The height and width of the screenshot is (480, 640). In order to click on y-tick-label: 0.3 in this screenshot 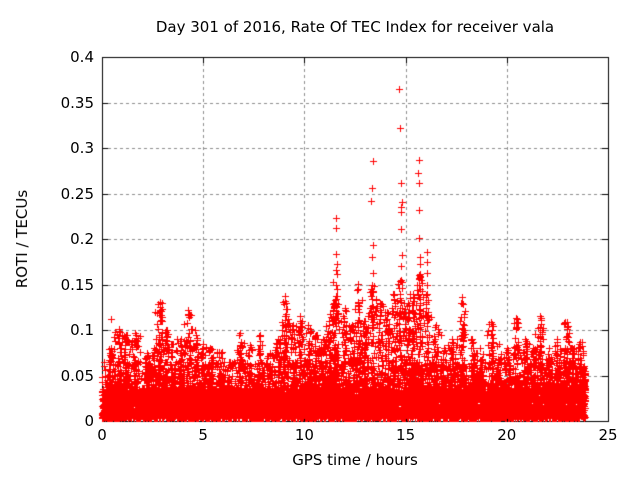, I will do `click(82, 148)`.